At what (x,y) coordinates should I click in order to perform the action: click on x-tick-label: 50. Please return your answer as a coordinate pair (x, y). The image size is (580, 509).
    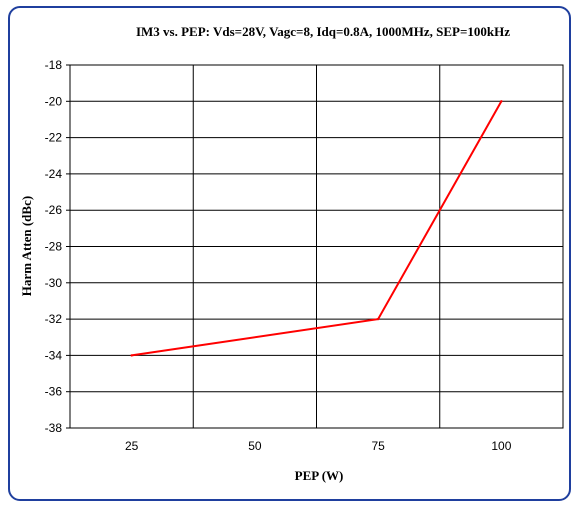
    Looking at the image, I should click on (255, 446).